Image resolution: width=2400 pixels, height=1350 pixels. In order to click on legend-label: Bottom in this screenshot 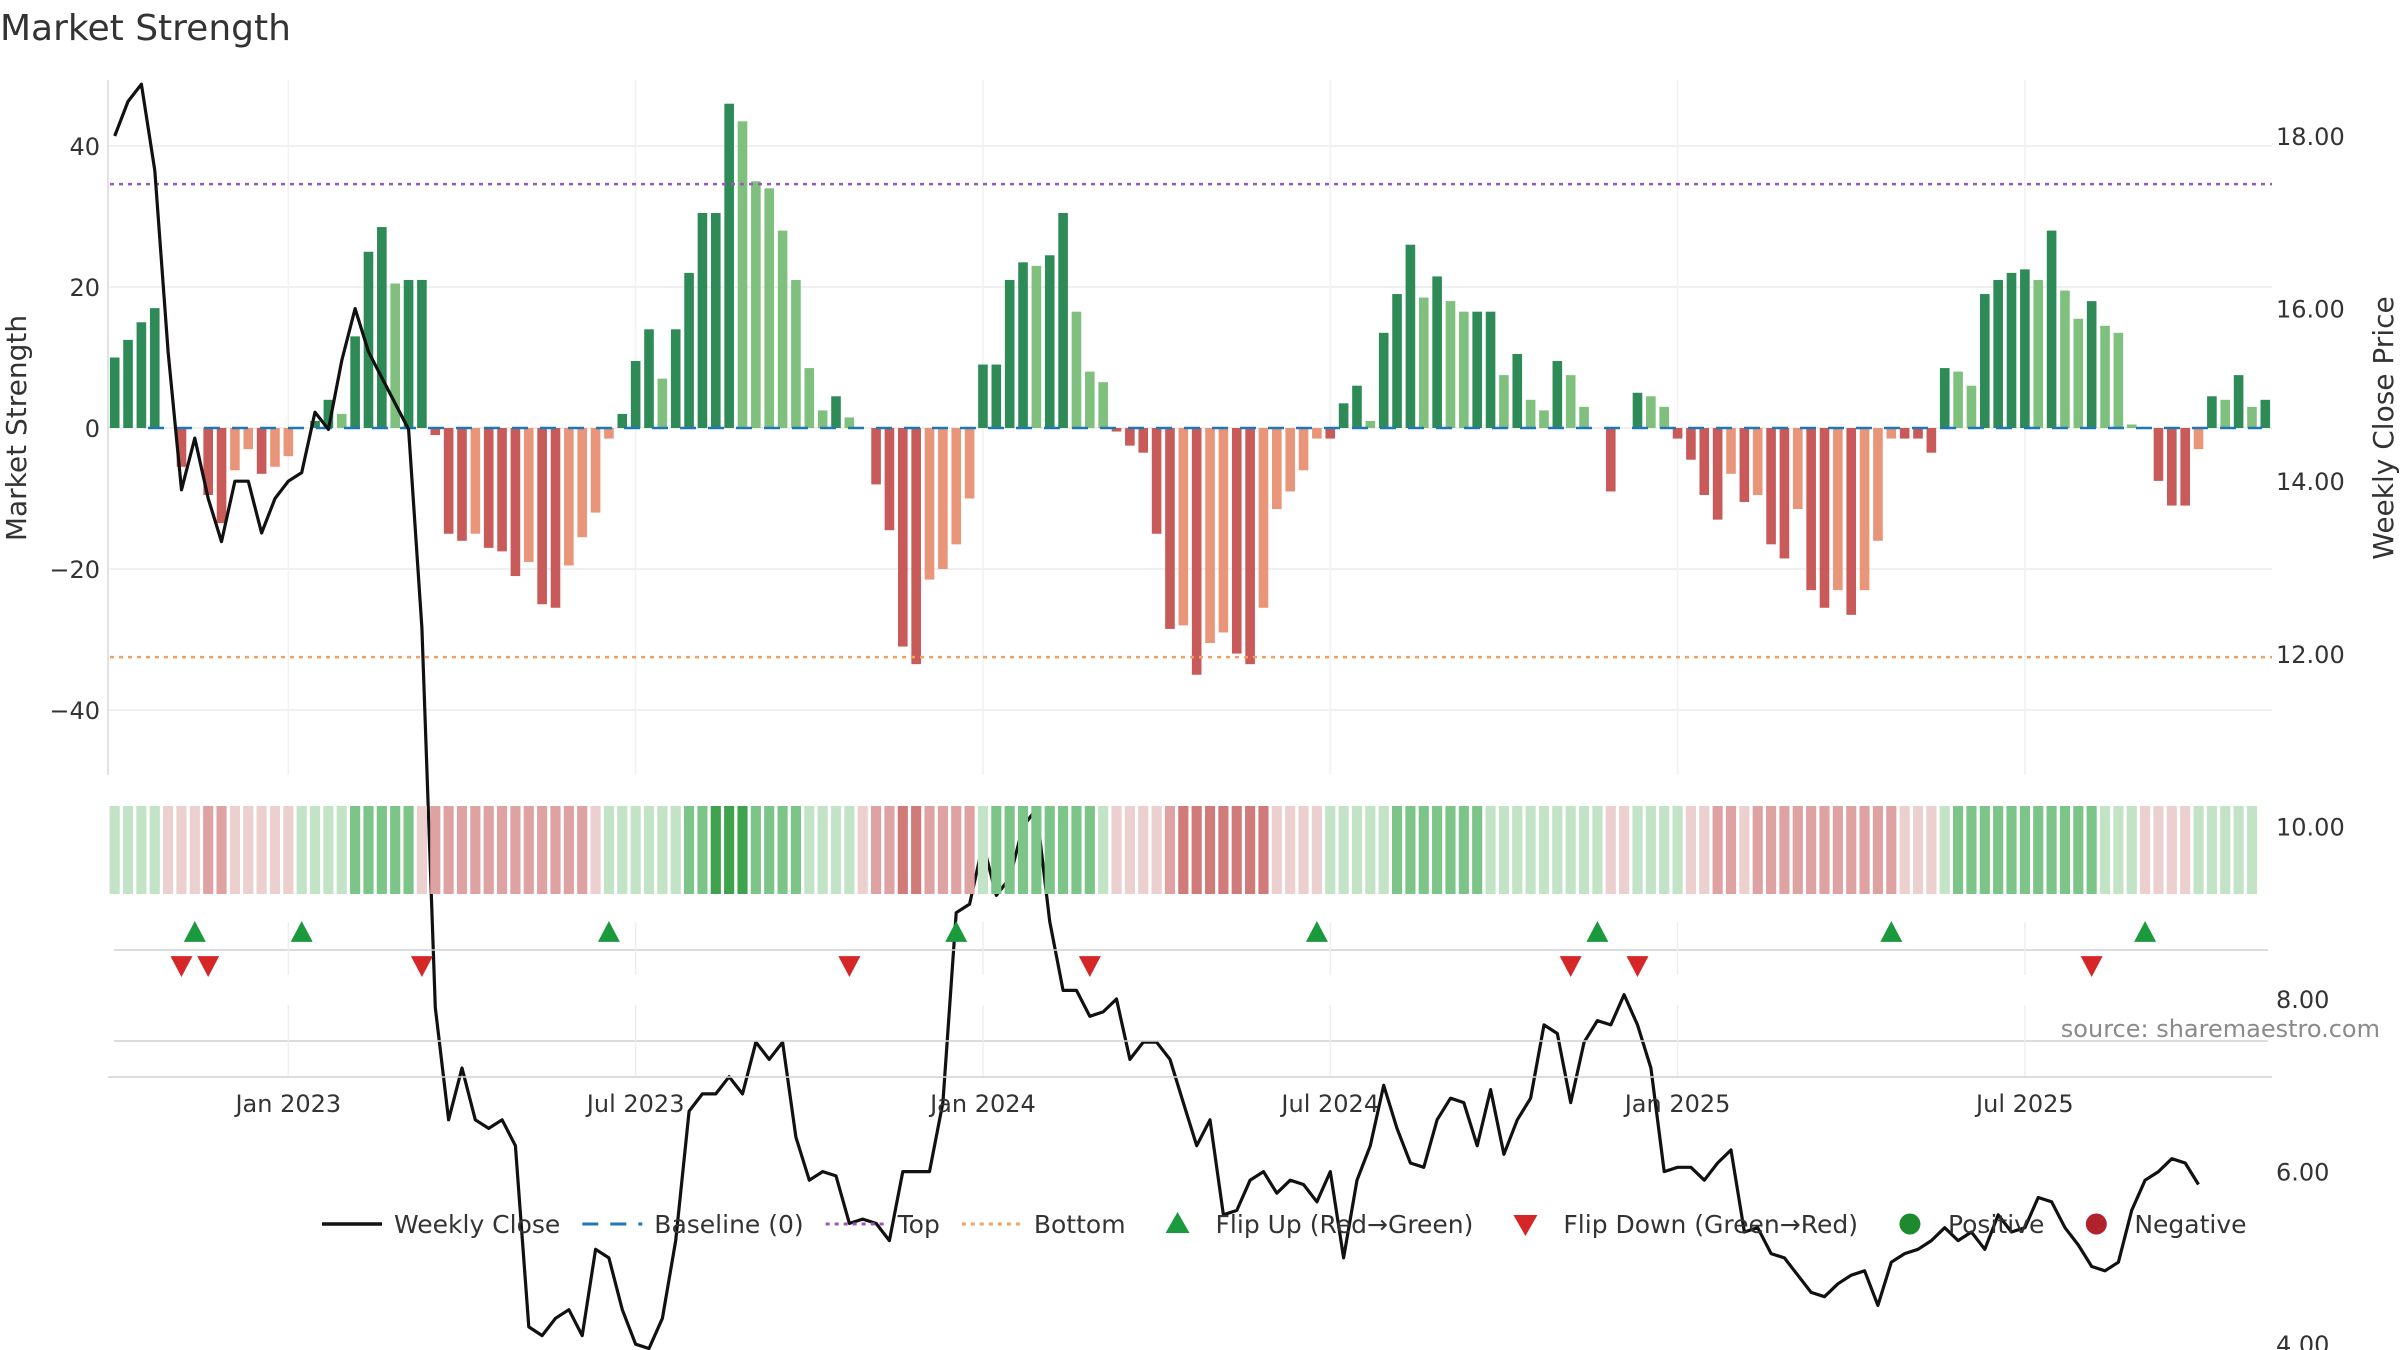, I will do `click(1080, 1224)`.